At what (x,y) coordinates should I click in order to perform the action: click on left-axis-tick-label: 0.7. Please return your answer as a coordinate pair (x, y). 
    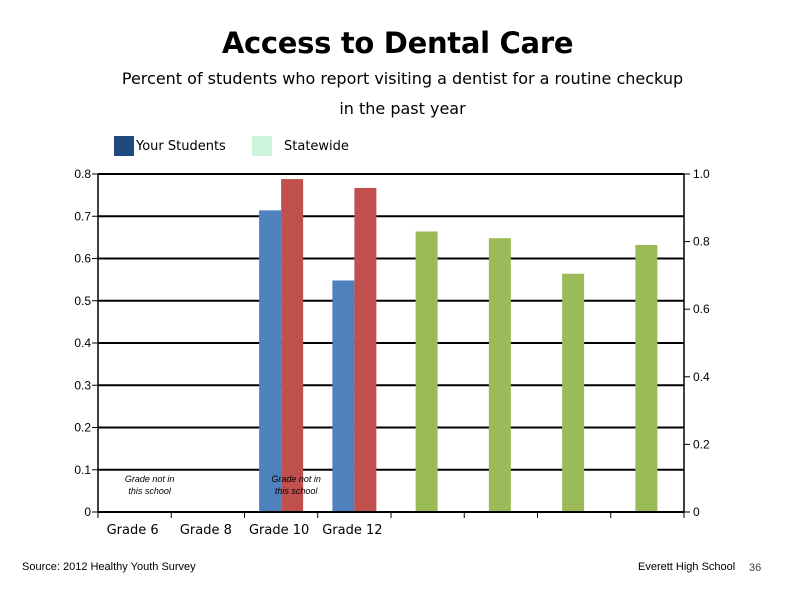
    Looking at the image, I should click on (82, 216).